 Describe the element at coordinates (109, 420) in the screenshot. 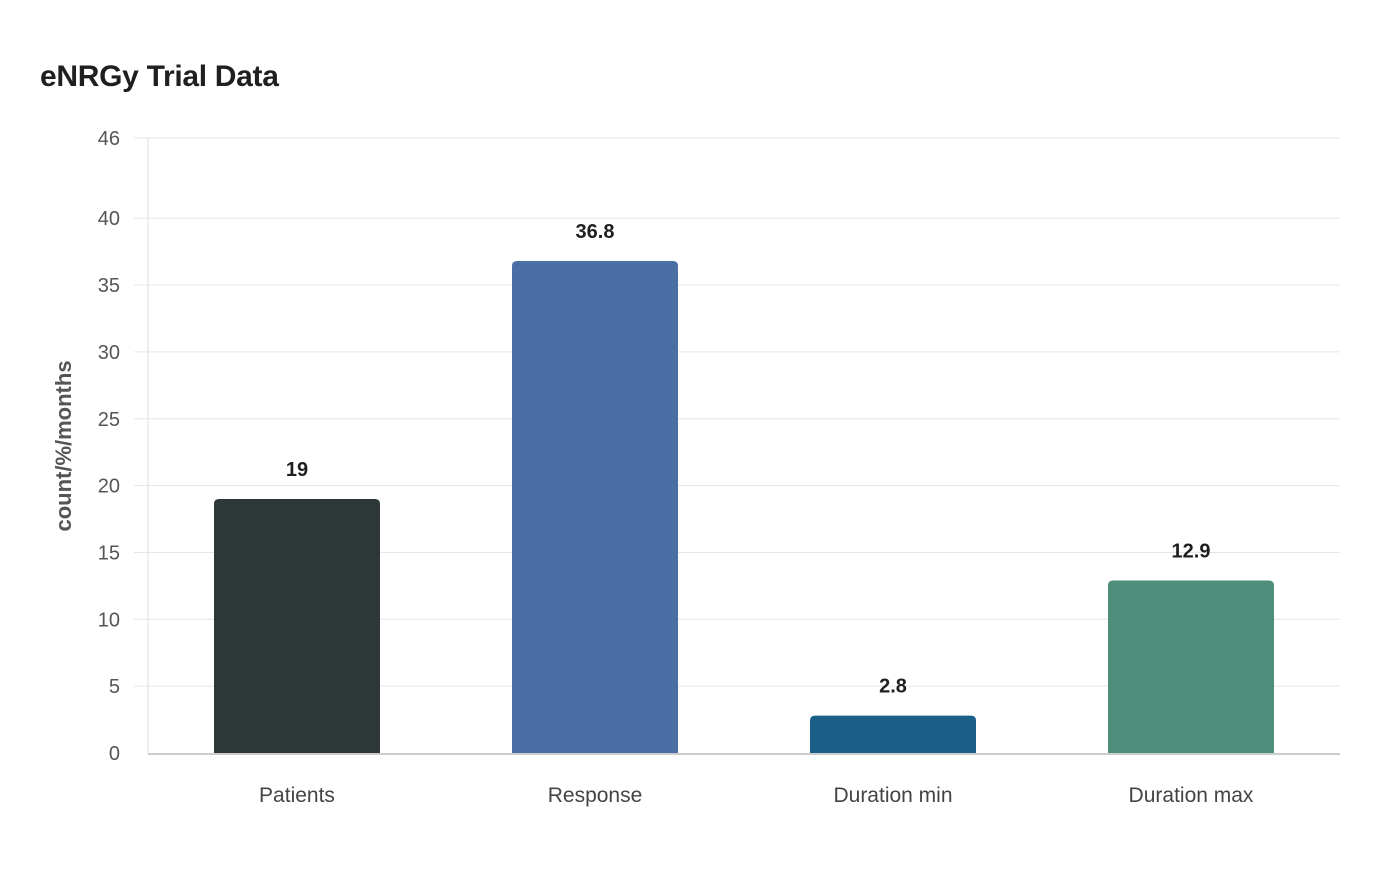

I see `y-tick-label: 25` at that location.